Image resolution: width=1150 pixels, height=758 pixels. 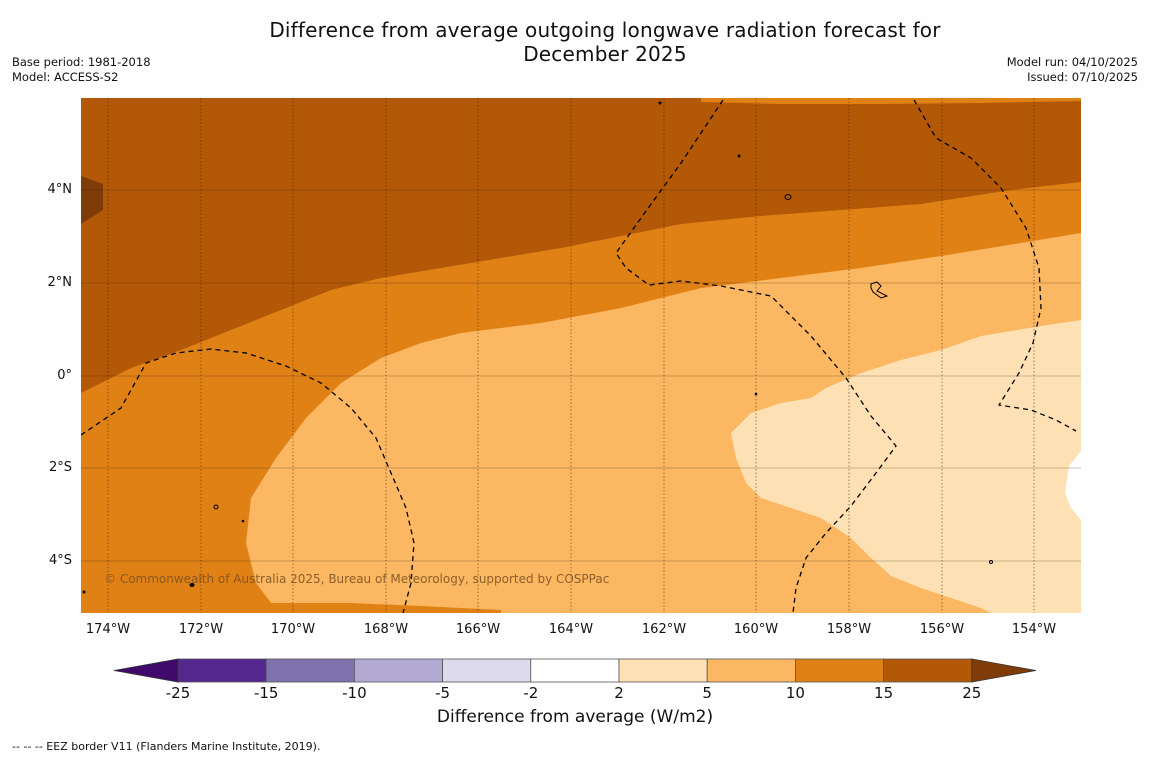 What do you see at coordinates (849, 629) in the screenshot?
I see `lon-tick-158w: 158°W` at bounding box center [849, 629].